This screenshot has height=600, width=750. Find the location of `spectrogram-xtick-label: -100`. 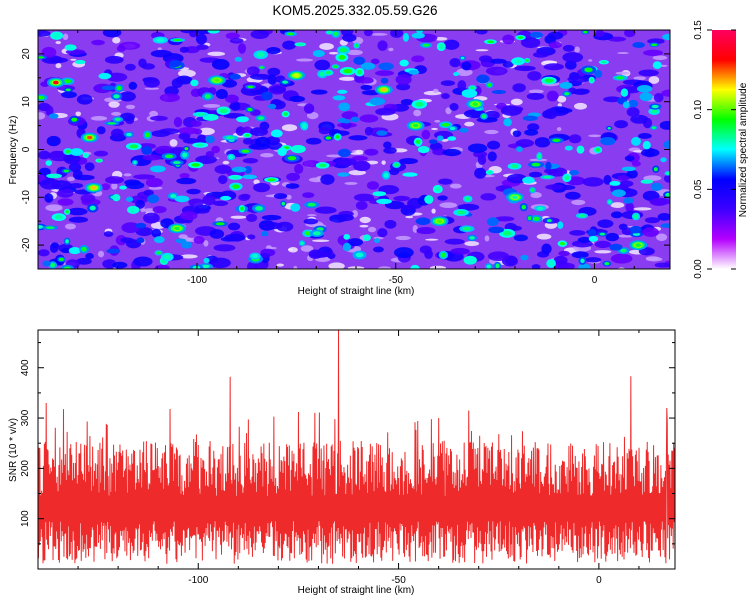

spectrogram-xtick-label: -100 is located at coordinates (197, 280).